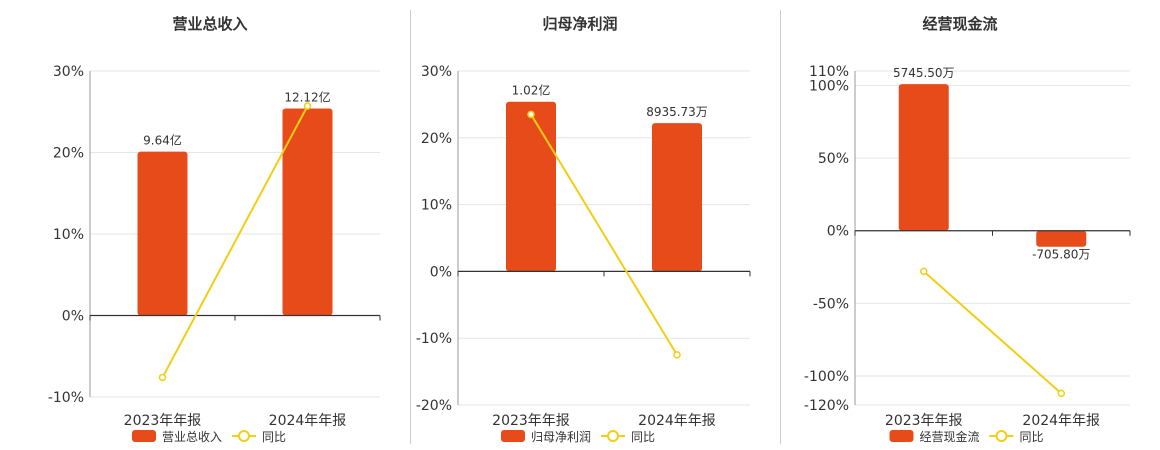  I want to click on y-tick-label: 100%, so click(829, 87).